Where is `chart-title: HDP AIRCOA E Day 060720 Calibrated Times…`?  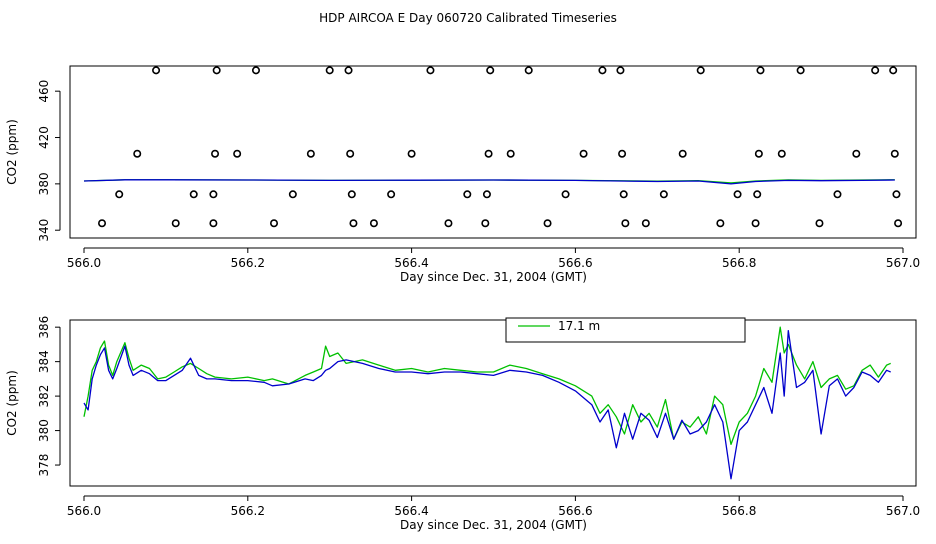
chart-title: HDP AIRCOA E Day 060720 Calibrated Times… is located at coordinates (468, 18).